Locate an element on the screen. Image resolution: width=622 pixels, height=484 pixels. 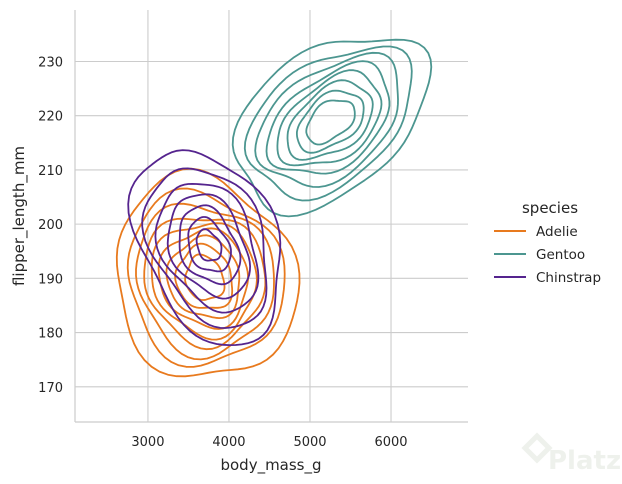
legend: species Adelie Gentoo Chinstrap is located at coordinates (547, 242).